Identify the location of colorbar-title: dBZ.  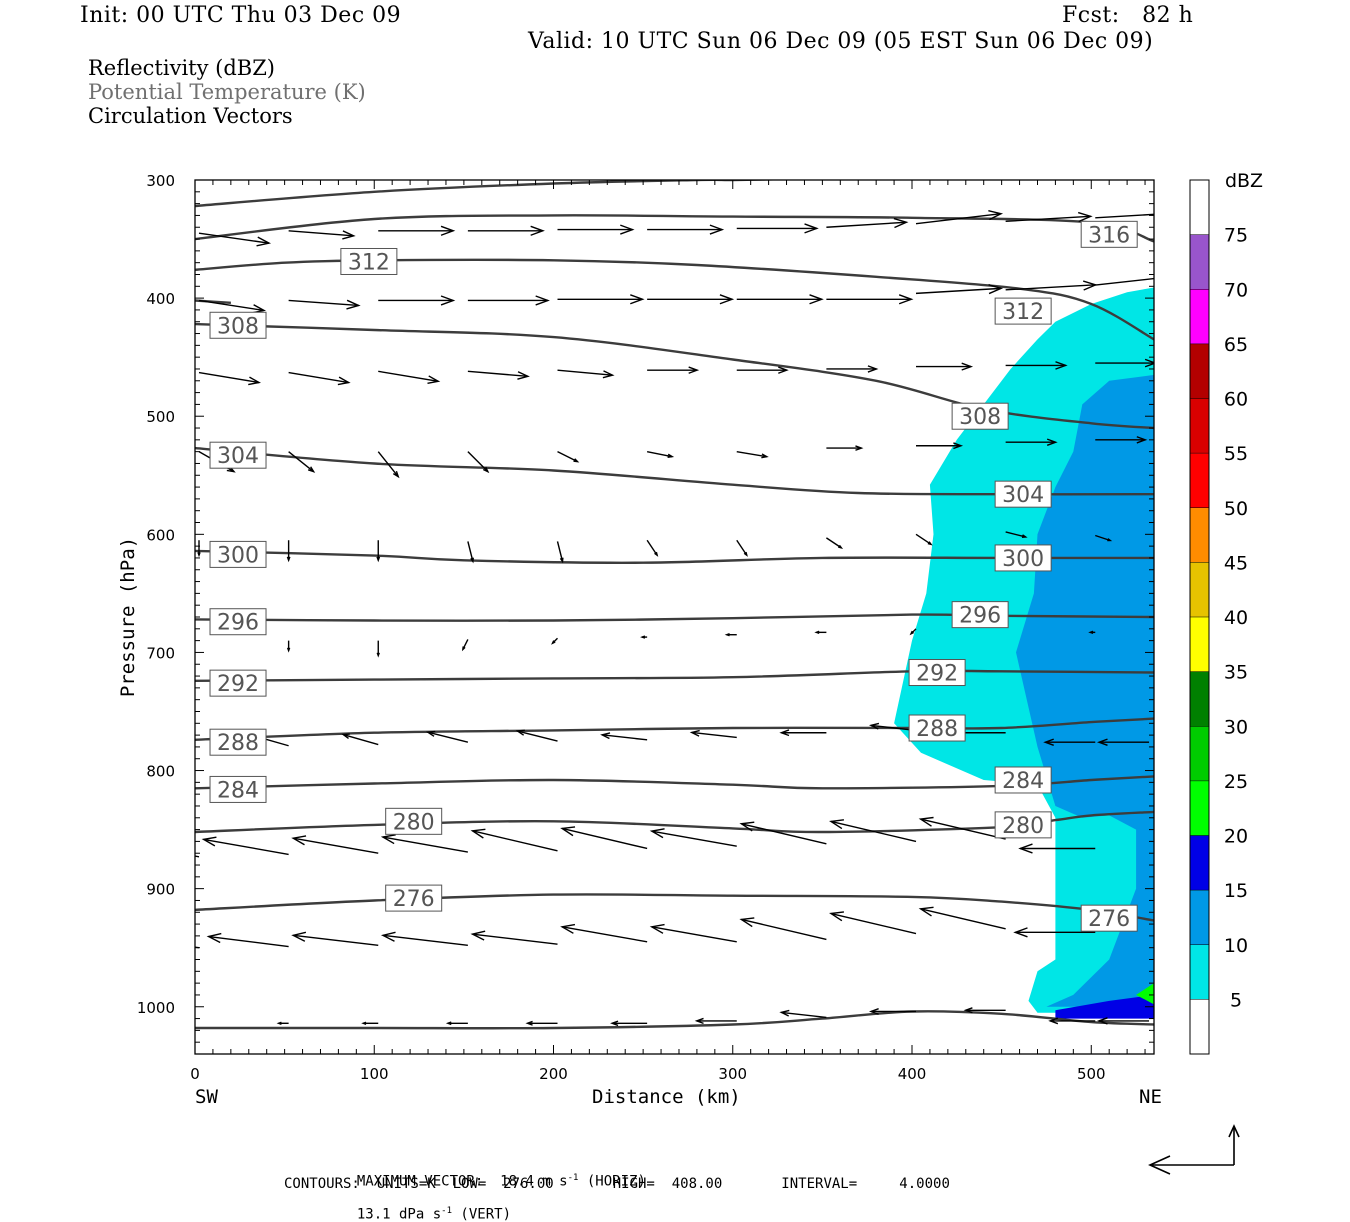
(1244, 181).